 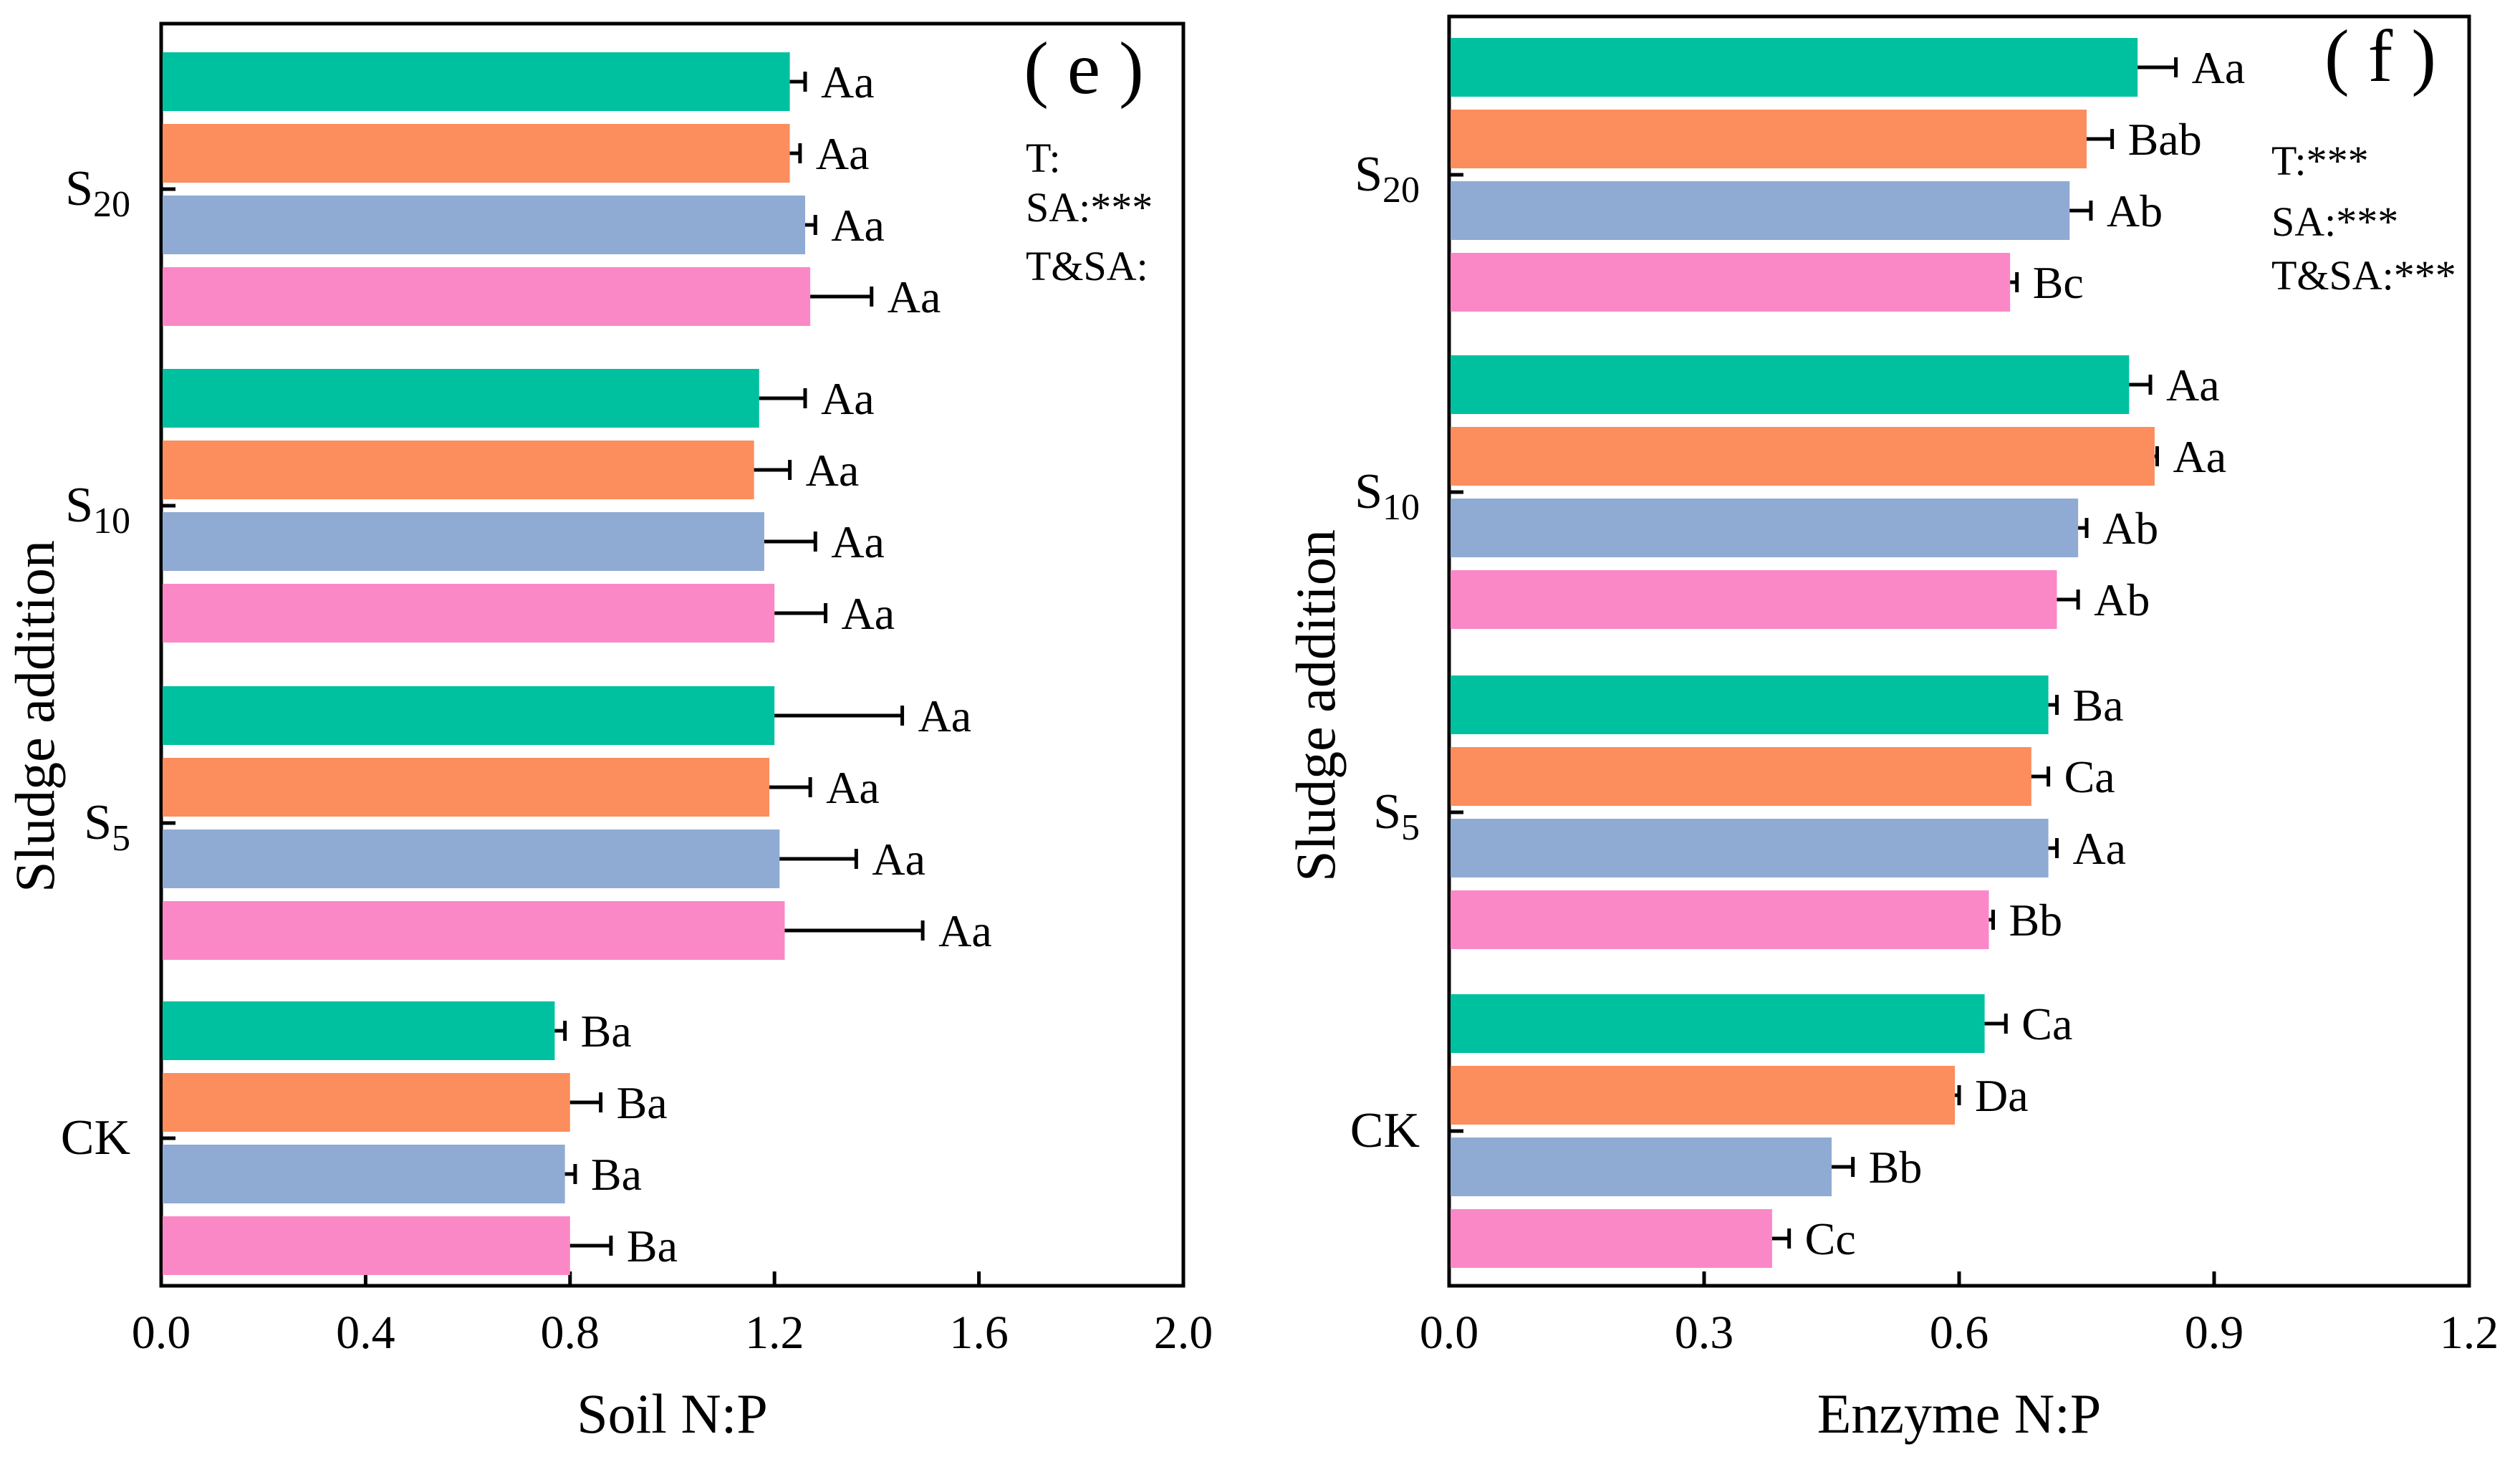 I want to click on stats-label: T&SA:***, so click(x=2363, y=275).